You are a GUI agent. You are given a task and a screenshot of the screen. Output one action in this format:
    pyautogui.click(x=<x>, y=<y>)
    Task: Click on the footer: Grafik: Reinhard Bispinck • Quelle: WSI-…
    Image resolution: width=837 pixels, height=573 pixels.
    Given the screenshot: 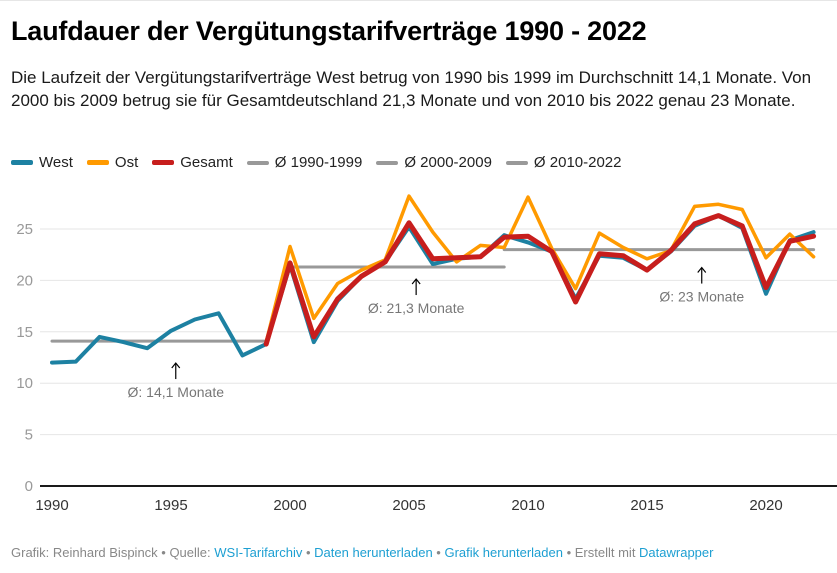 What is the action you would take?
    pyautogui.click(x=362, y=552)
    